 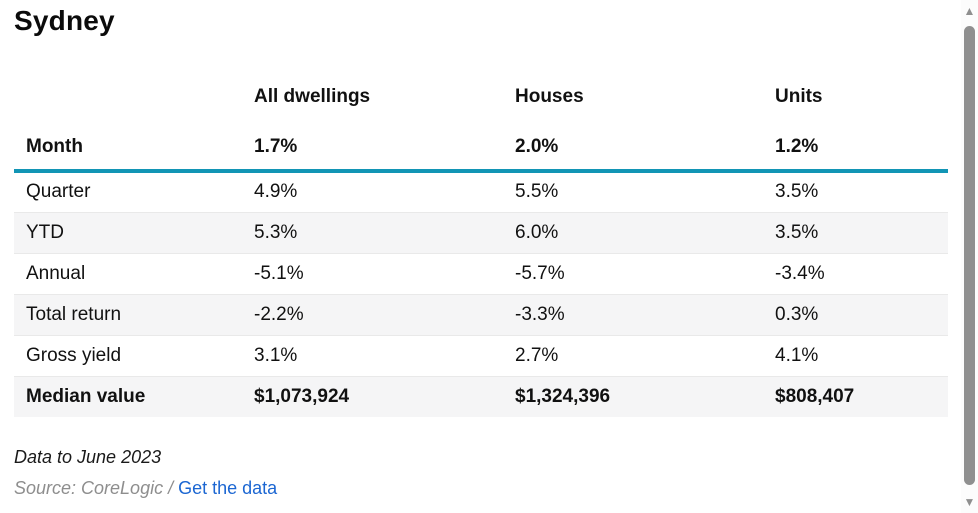 I want to click on vertical-scrollbar: ▲ ▼, so click(x=969, y=256).